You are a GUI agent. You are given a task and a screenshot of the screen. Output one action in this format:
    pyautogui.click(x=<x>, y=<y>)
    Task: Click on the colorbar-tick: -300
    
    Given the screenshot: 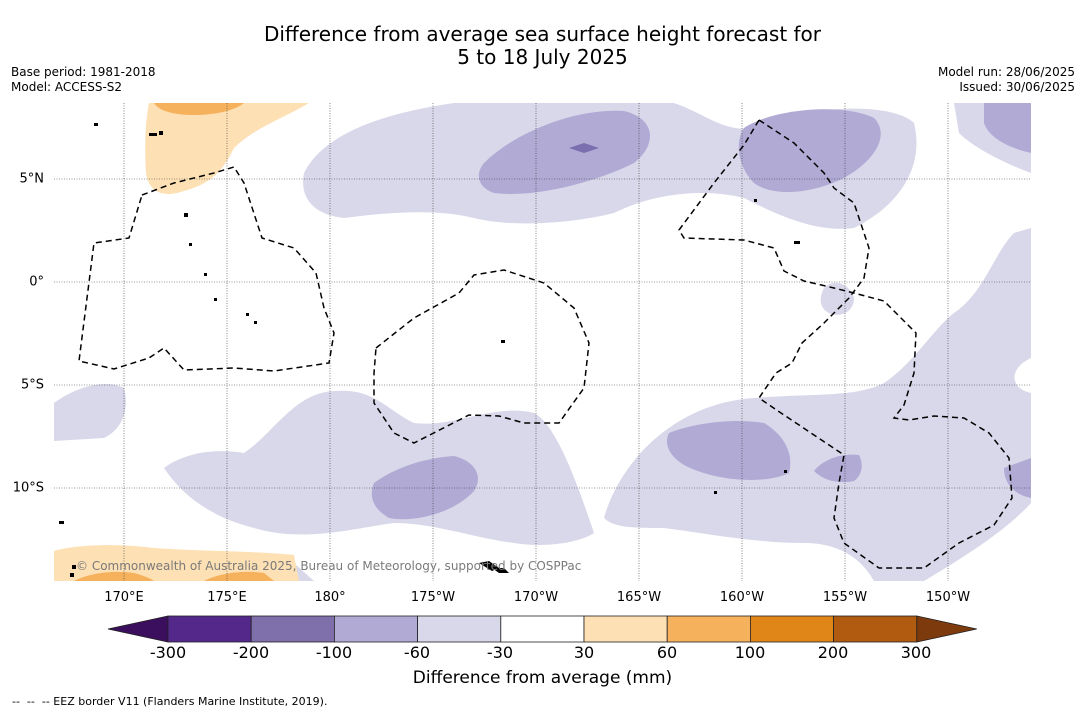 What is the action you would take?
    pyautogui.click(x=168, y=652)
    